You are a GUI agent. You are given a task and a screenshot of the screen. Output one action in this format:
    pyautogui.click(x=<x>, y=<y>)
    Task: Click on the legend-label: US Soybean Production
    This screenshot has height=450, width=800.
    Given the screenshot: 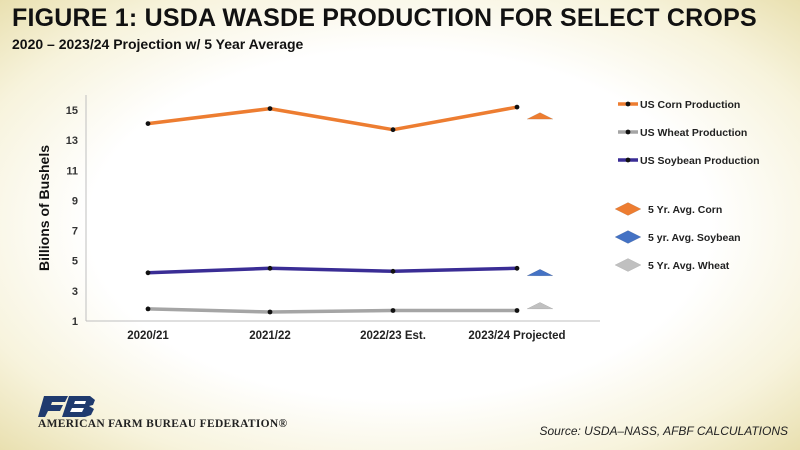 What is the action you would take?
    pyautogui.click(x=700, y=161)
    